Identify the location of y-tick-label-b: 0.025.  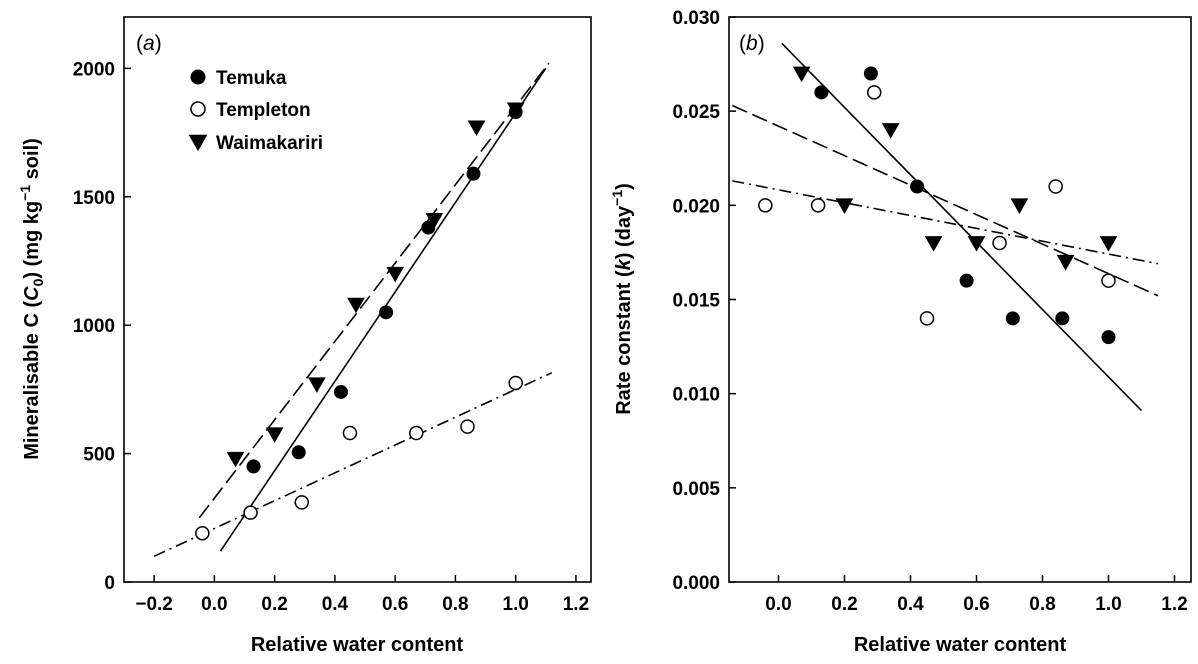
(696, 112).